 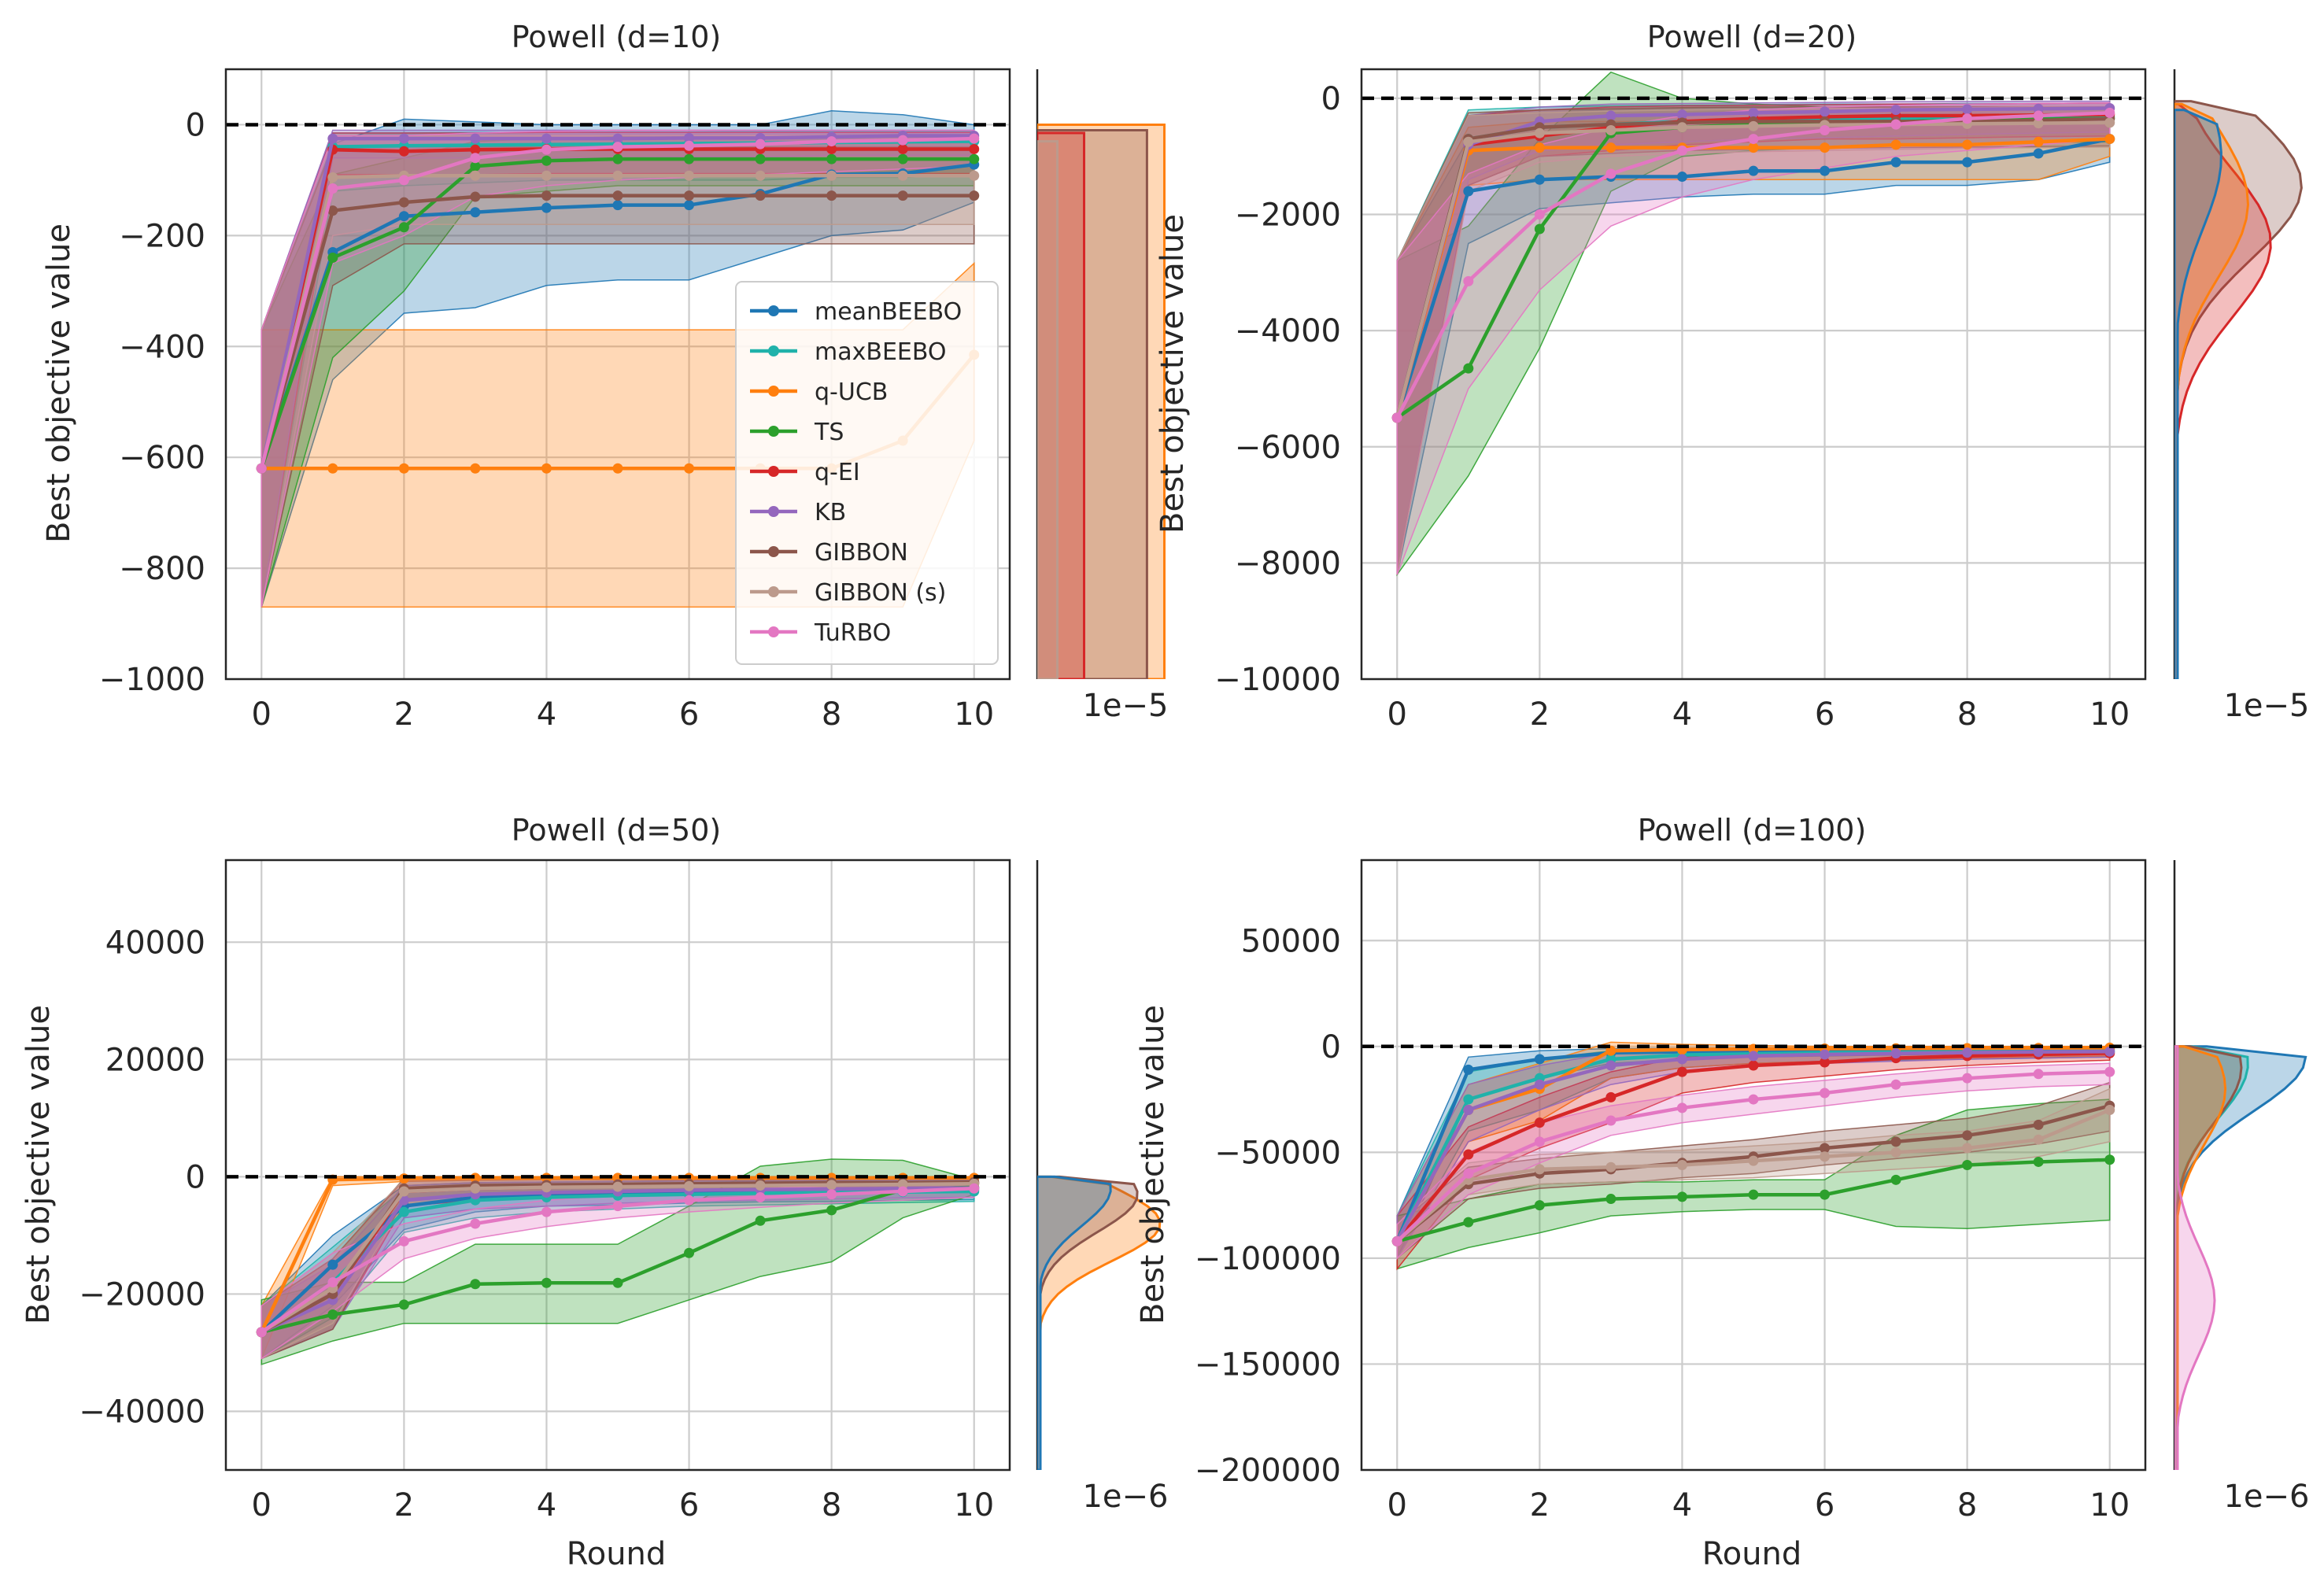 I want to click on density-turbo, so click(x=2195, y=1257).